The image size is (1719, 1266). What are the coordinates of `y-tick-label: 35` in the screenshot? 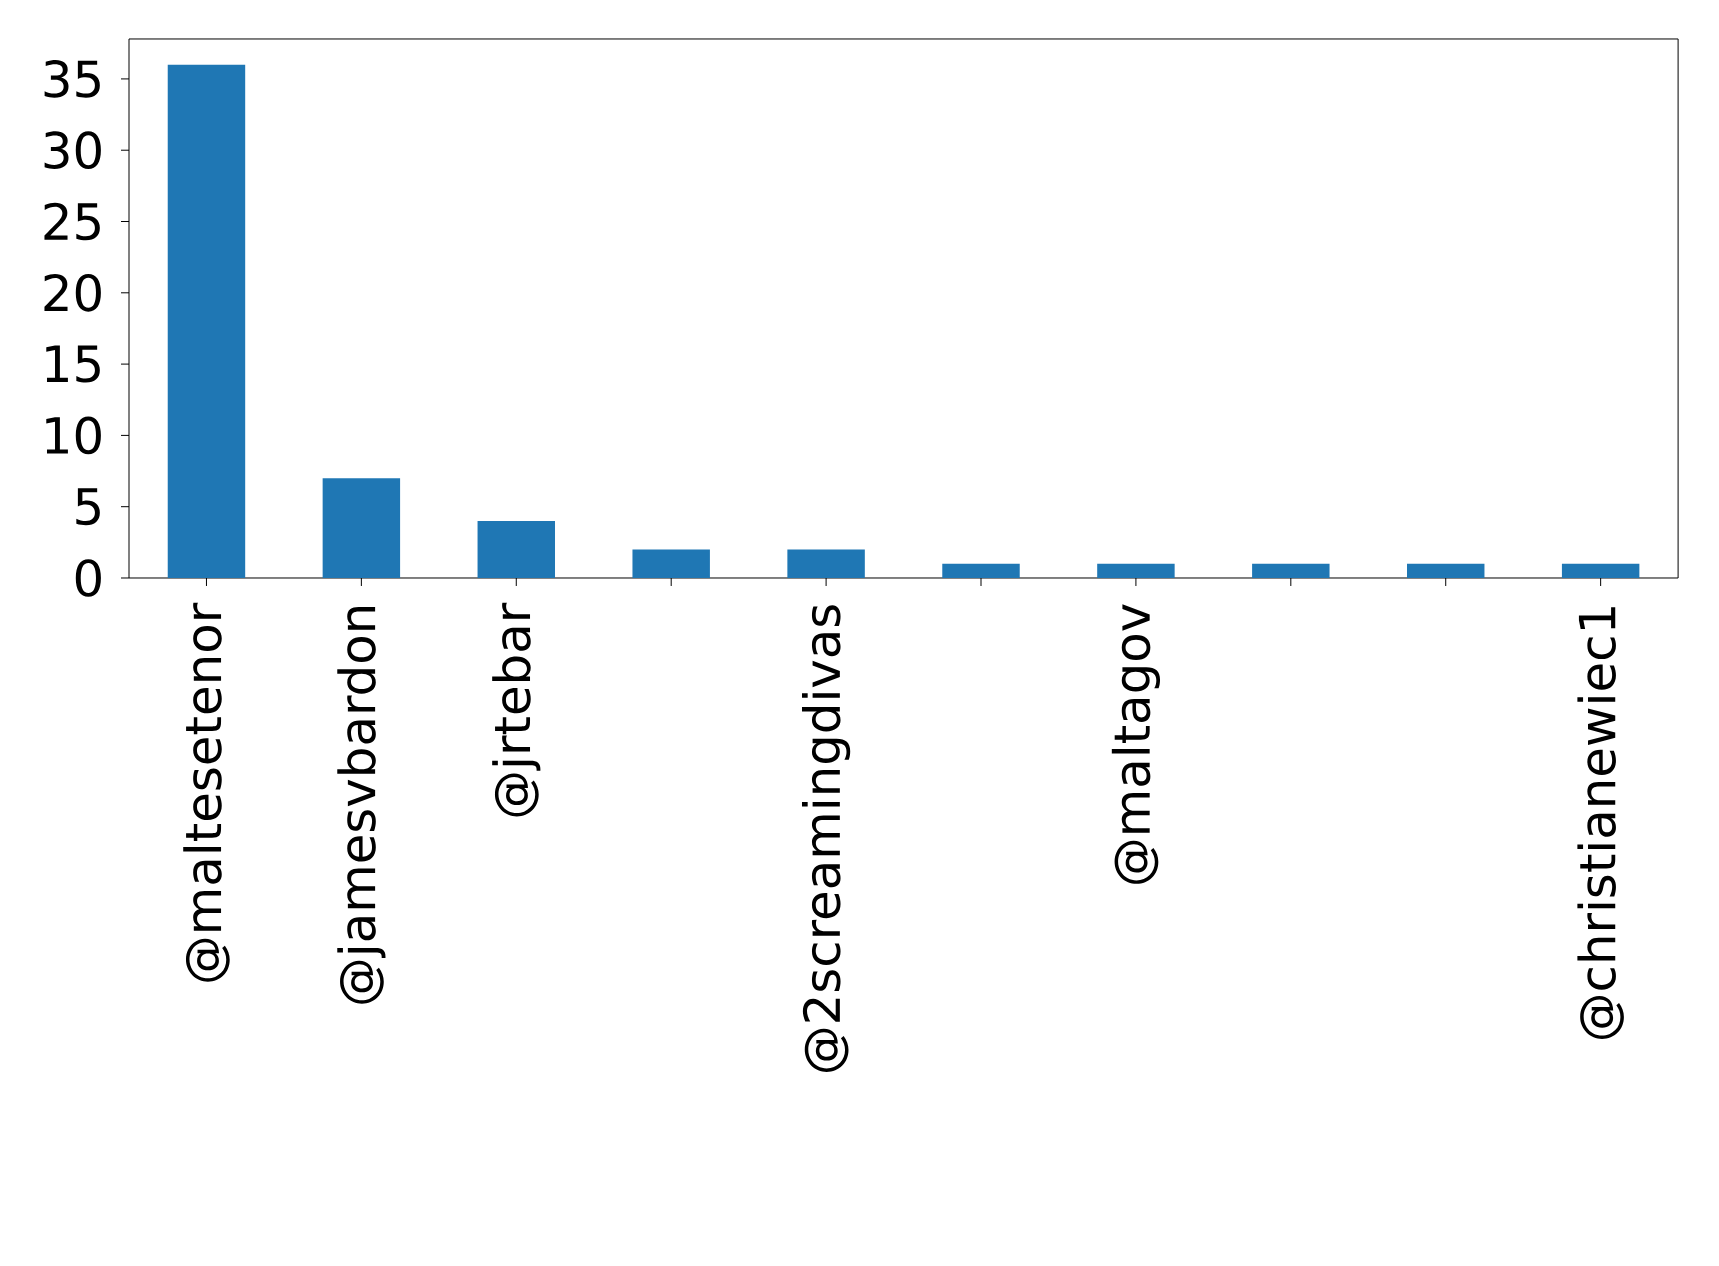 It's located at (72, 79).